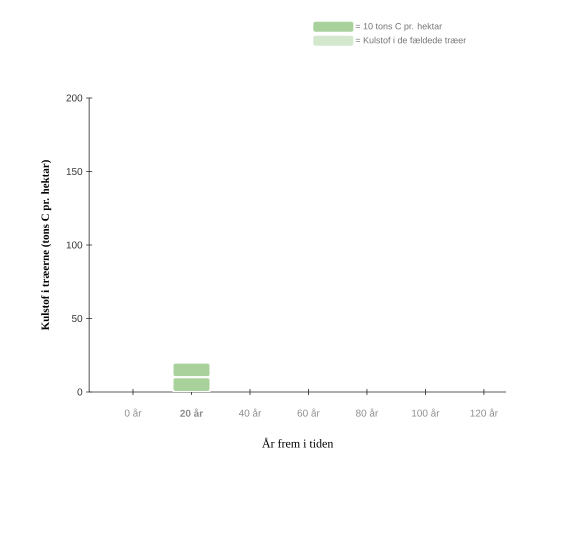 The image size is (587, 534). I want to click on x-tick-label: 100 år, so click(426, 412).